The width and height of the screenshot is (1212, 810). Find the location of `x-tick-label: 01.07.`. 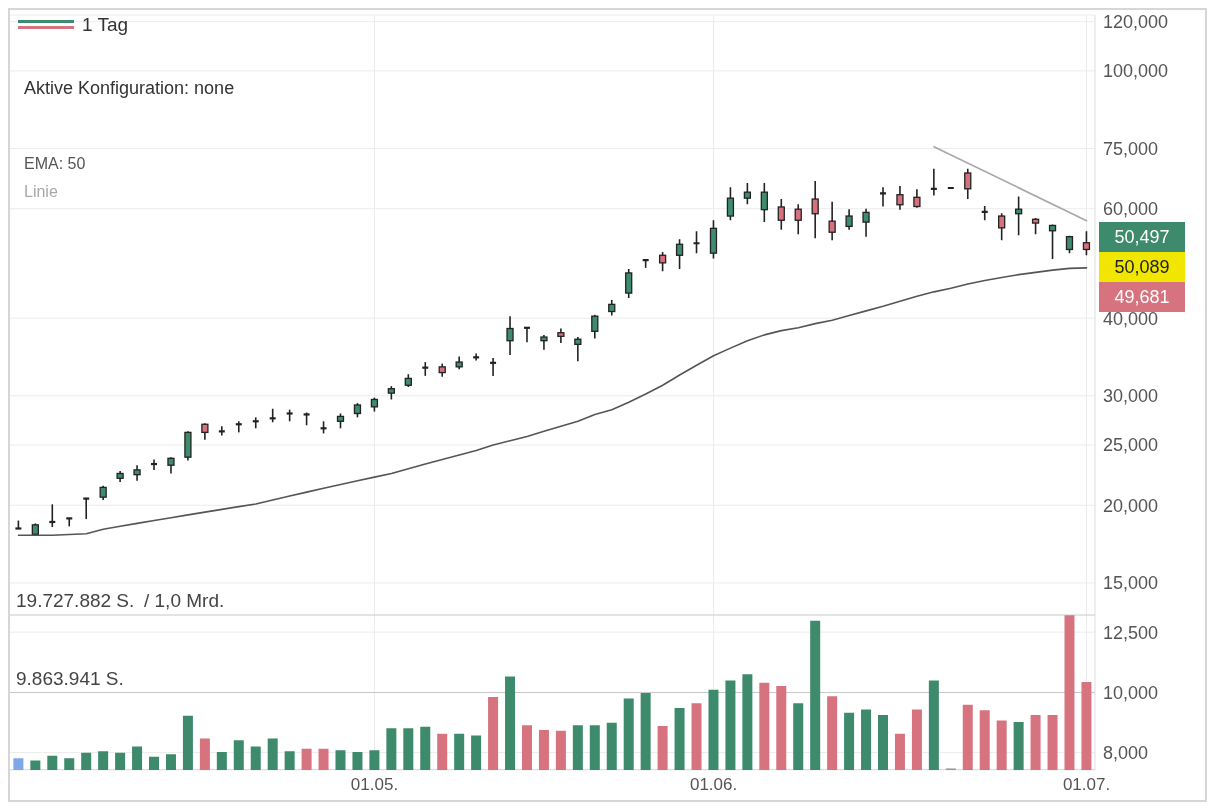

x-tick-label: 01.07. is located at coordinates (1086, 785).